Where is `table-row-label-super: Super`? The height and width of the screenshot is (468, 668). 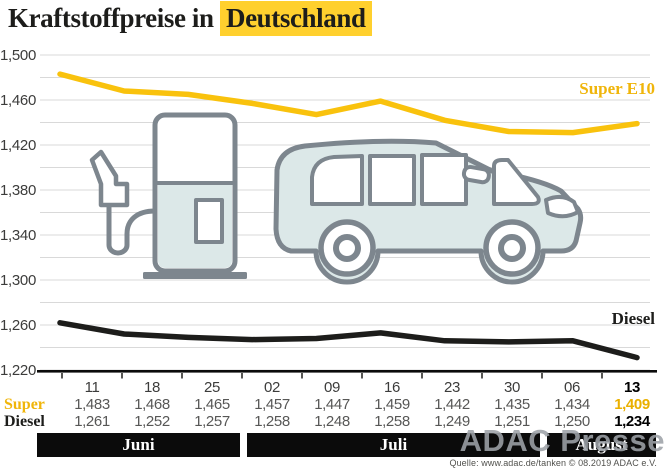 table-row-label-super: Super is located at coordinates (24, 404).